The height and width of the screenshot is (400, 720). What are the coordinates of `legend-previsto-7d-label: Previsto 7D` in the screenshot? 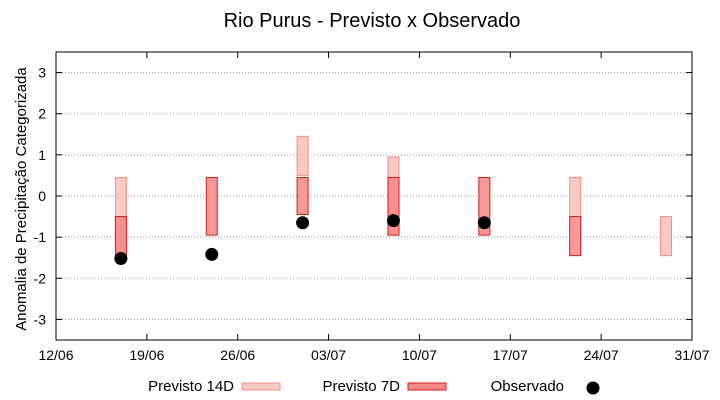 It's located at (361, 386).